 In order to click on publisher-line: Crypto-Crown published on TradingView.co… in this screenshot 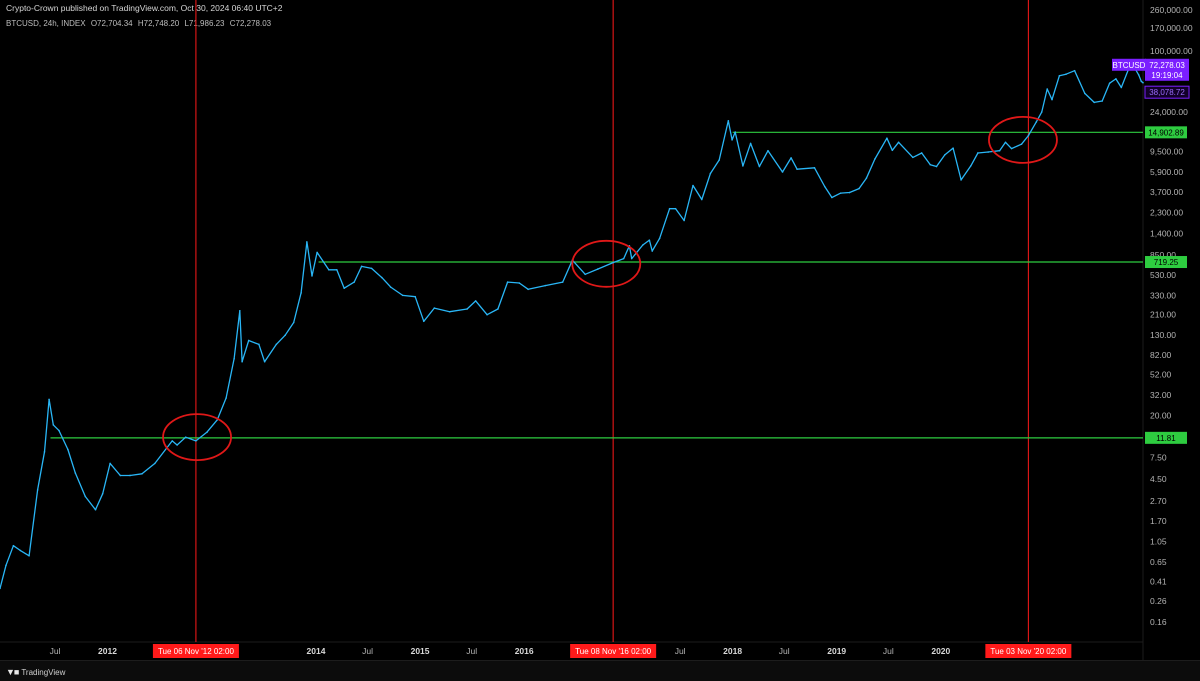, I will do `click(144, 8)`.